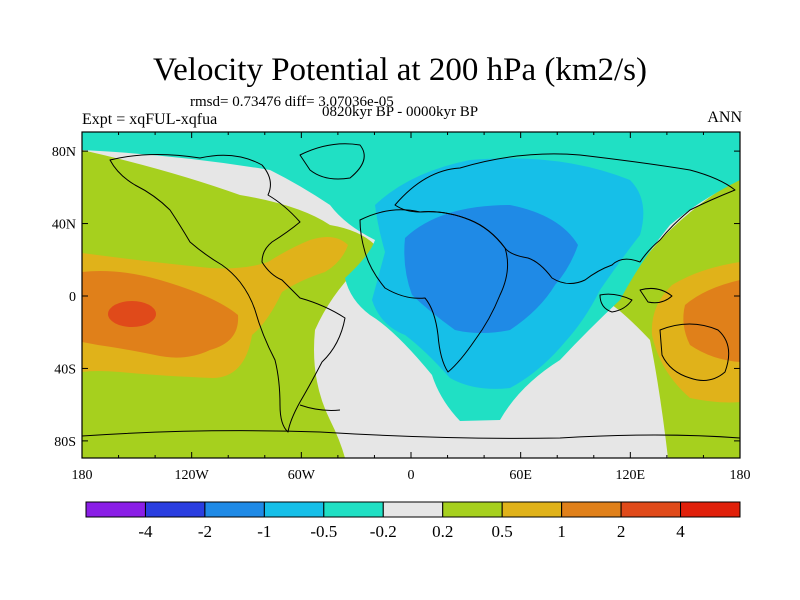 This screenshot has height=600, width=800. What do you see at coordinates (145, 531) in the screenshot?
I see `colorbar-label: -4` at bounding box center [145, 531].